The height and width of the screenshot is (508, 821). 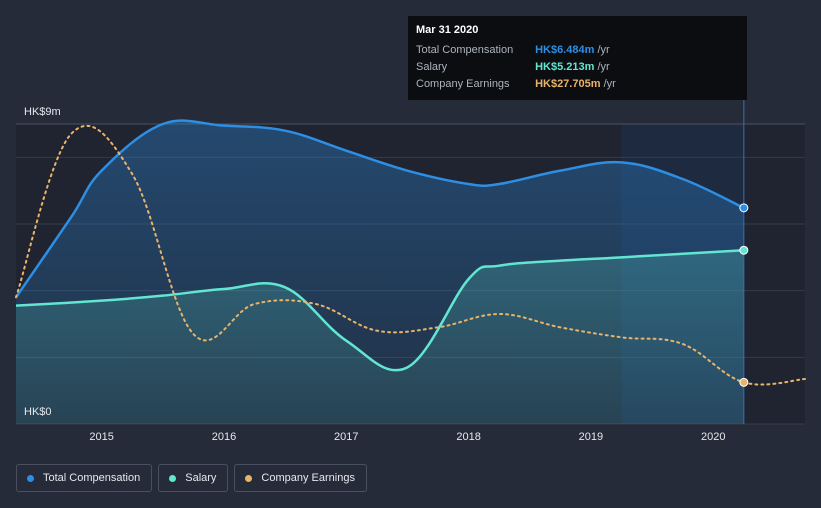 What do you see at coordinates (346, 437) in the screenshot?
I see `x-tick-label: 2017` at bounding box center [346, 437].